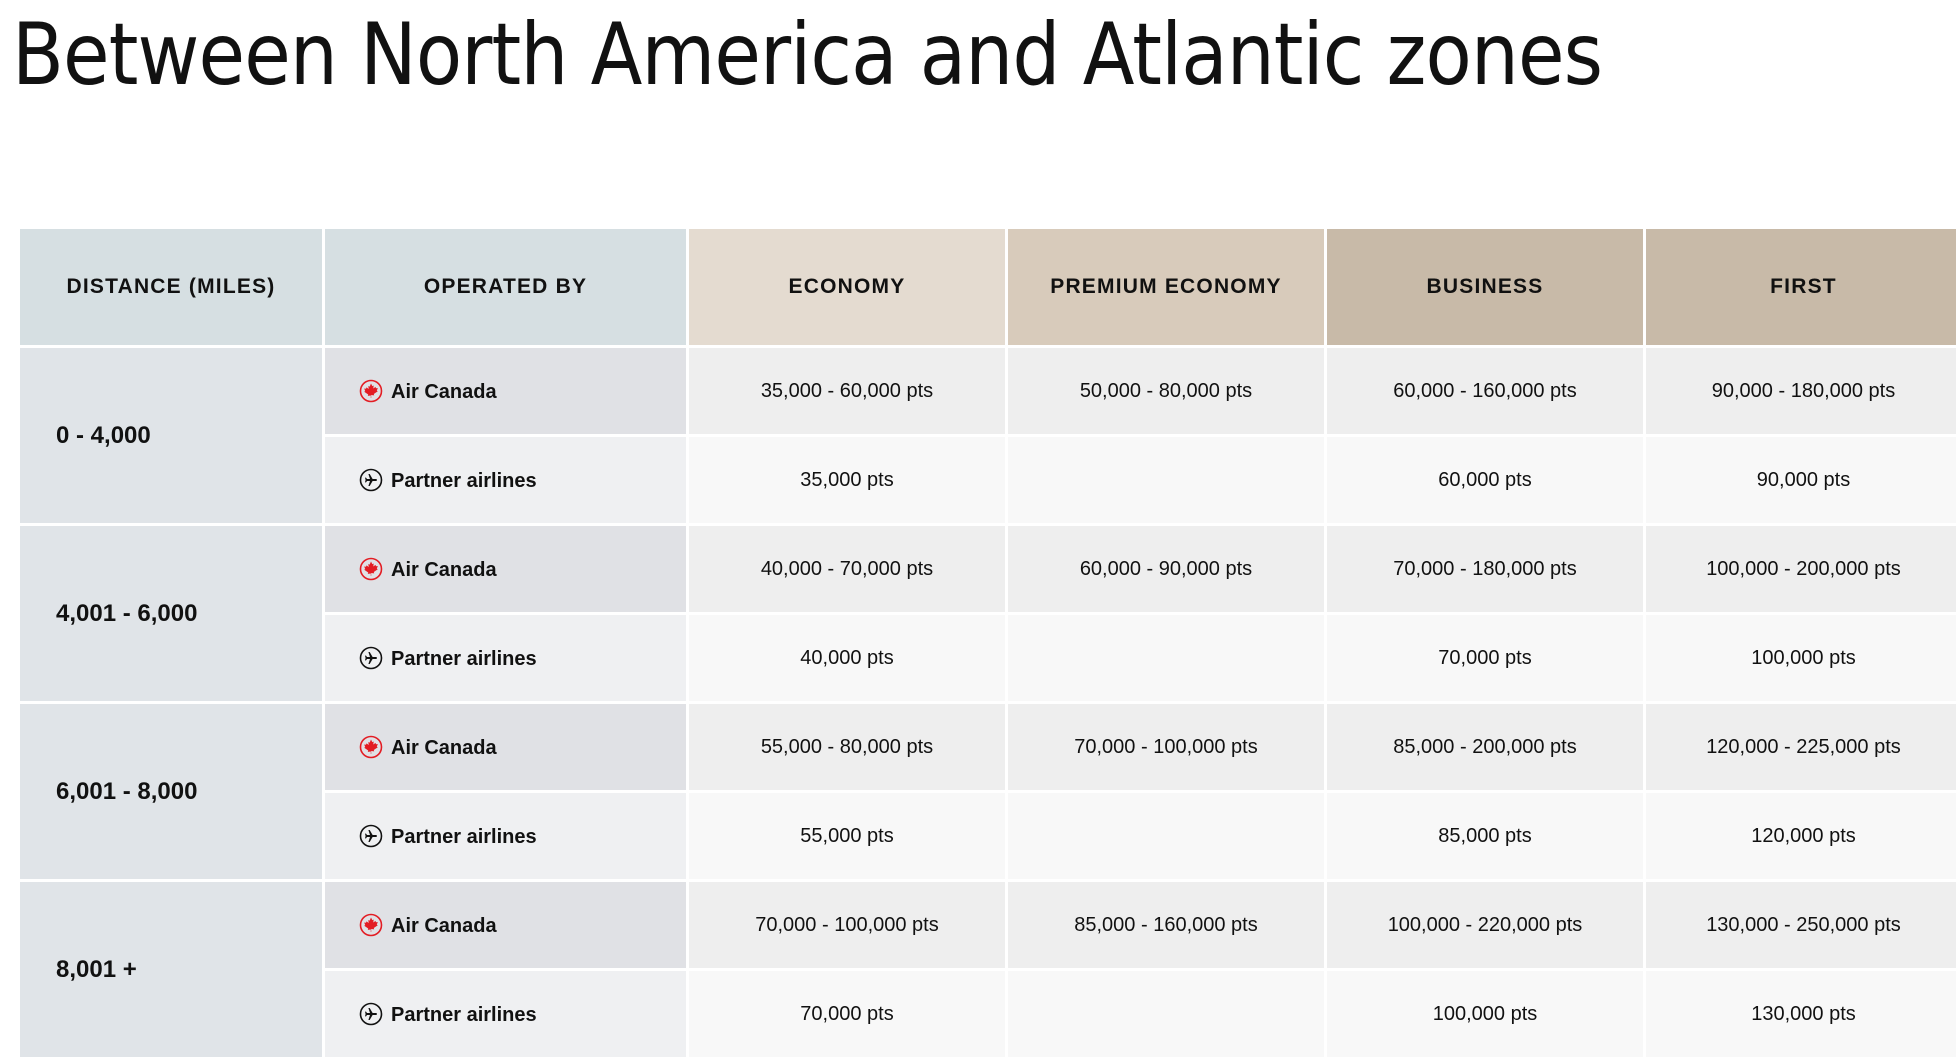  What do you see at coordinates (1801, 836) in the screenshot?
I see `first-points-cell: 120,000 pts` at bounding box center [1801, 836].